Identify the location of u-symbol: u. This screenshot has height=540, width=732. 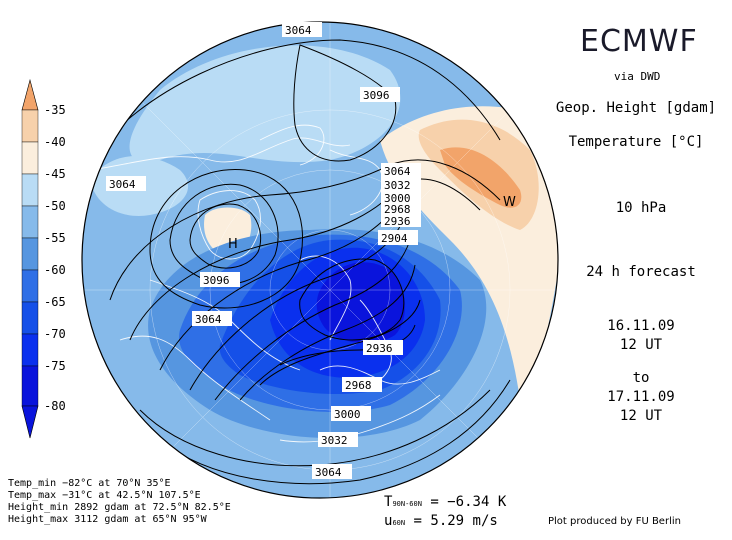
(388, 521).